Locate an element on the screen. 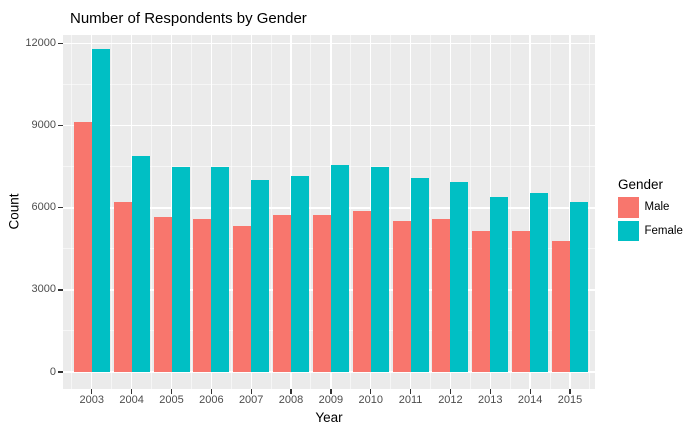  bar-female-2009 is located at coordinates (339, 268).